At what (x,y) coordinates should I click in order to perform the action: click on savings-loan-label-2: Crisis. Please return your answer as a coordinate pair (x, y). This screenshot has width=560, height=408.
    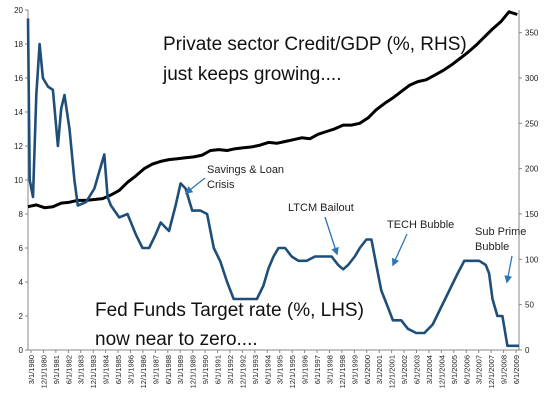
    Looking at the image, I should click on (221, 185).